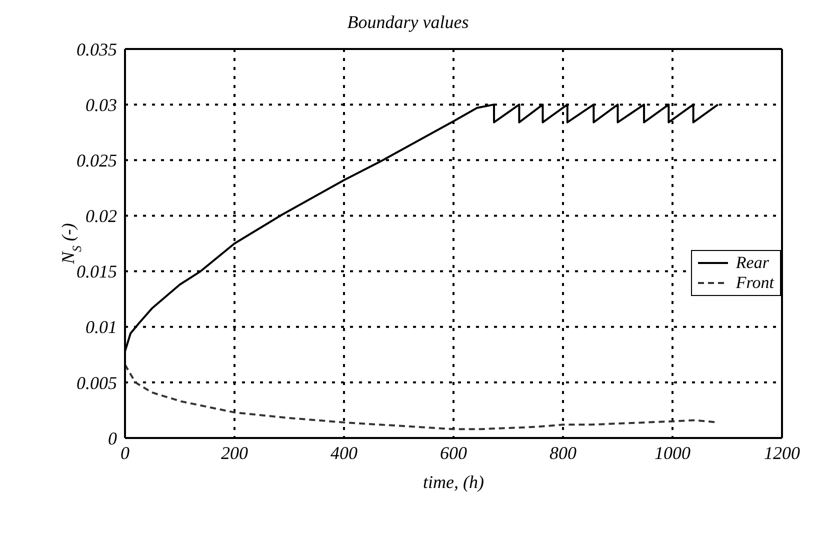 Image resolution: width=818 pixels, height=546 pixels. What do you see at coordinates (755, 283) in the screenshot?
I see `legend-label: Front` at bounding box center [755, 283].